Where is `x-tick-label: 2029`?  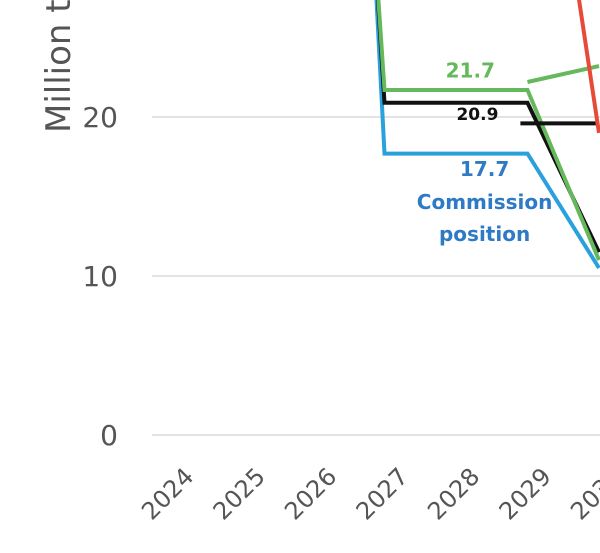 x-tick-label: 2029 is located at coordinates (525, 493).